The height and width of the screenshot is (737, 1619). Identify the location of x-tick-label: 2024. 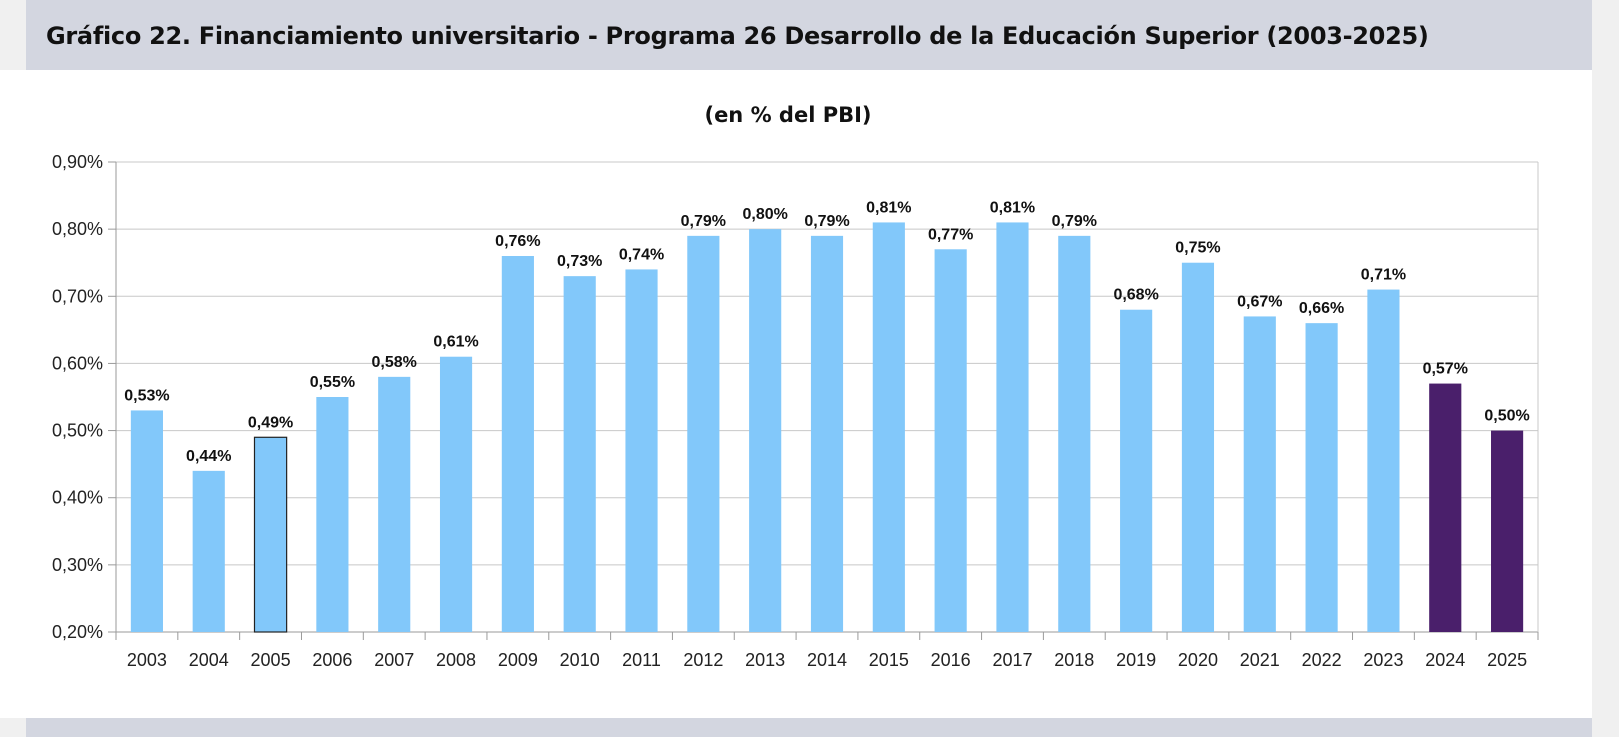
(1445, 660).